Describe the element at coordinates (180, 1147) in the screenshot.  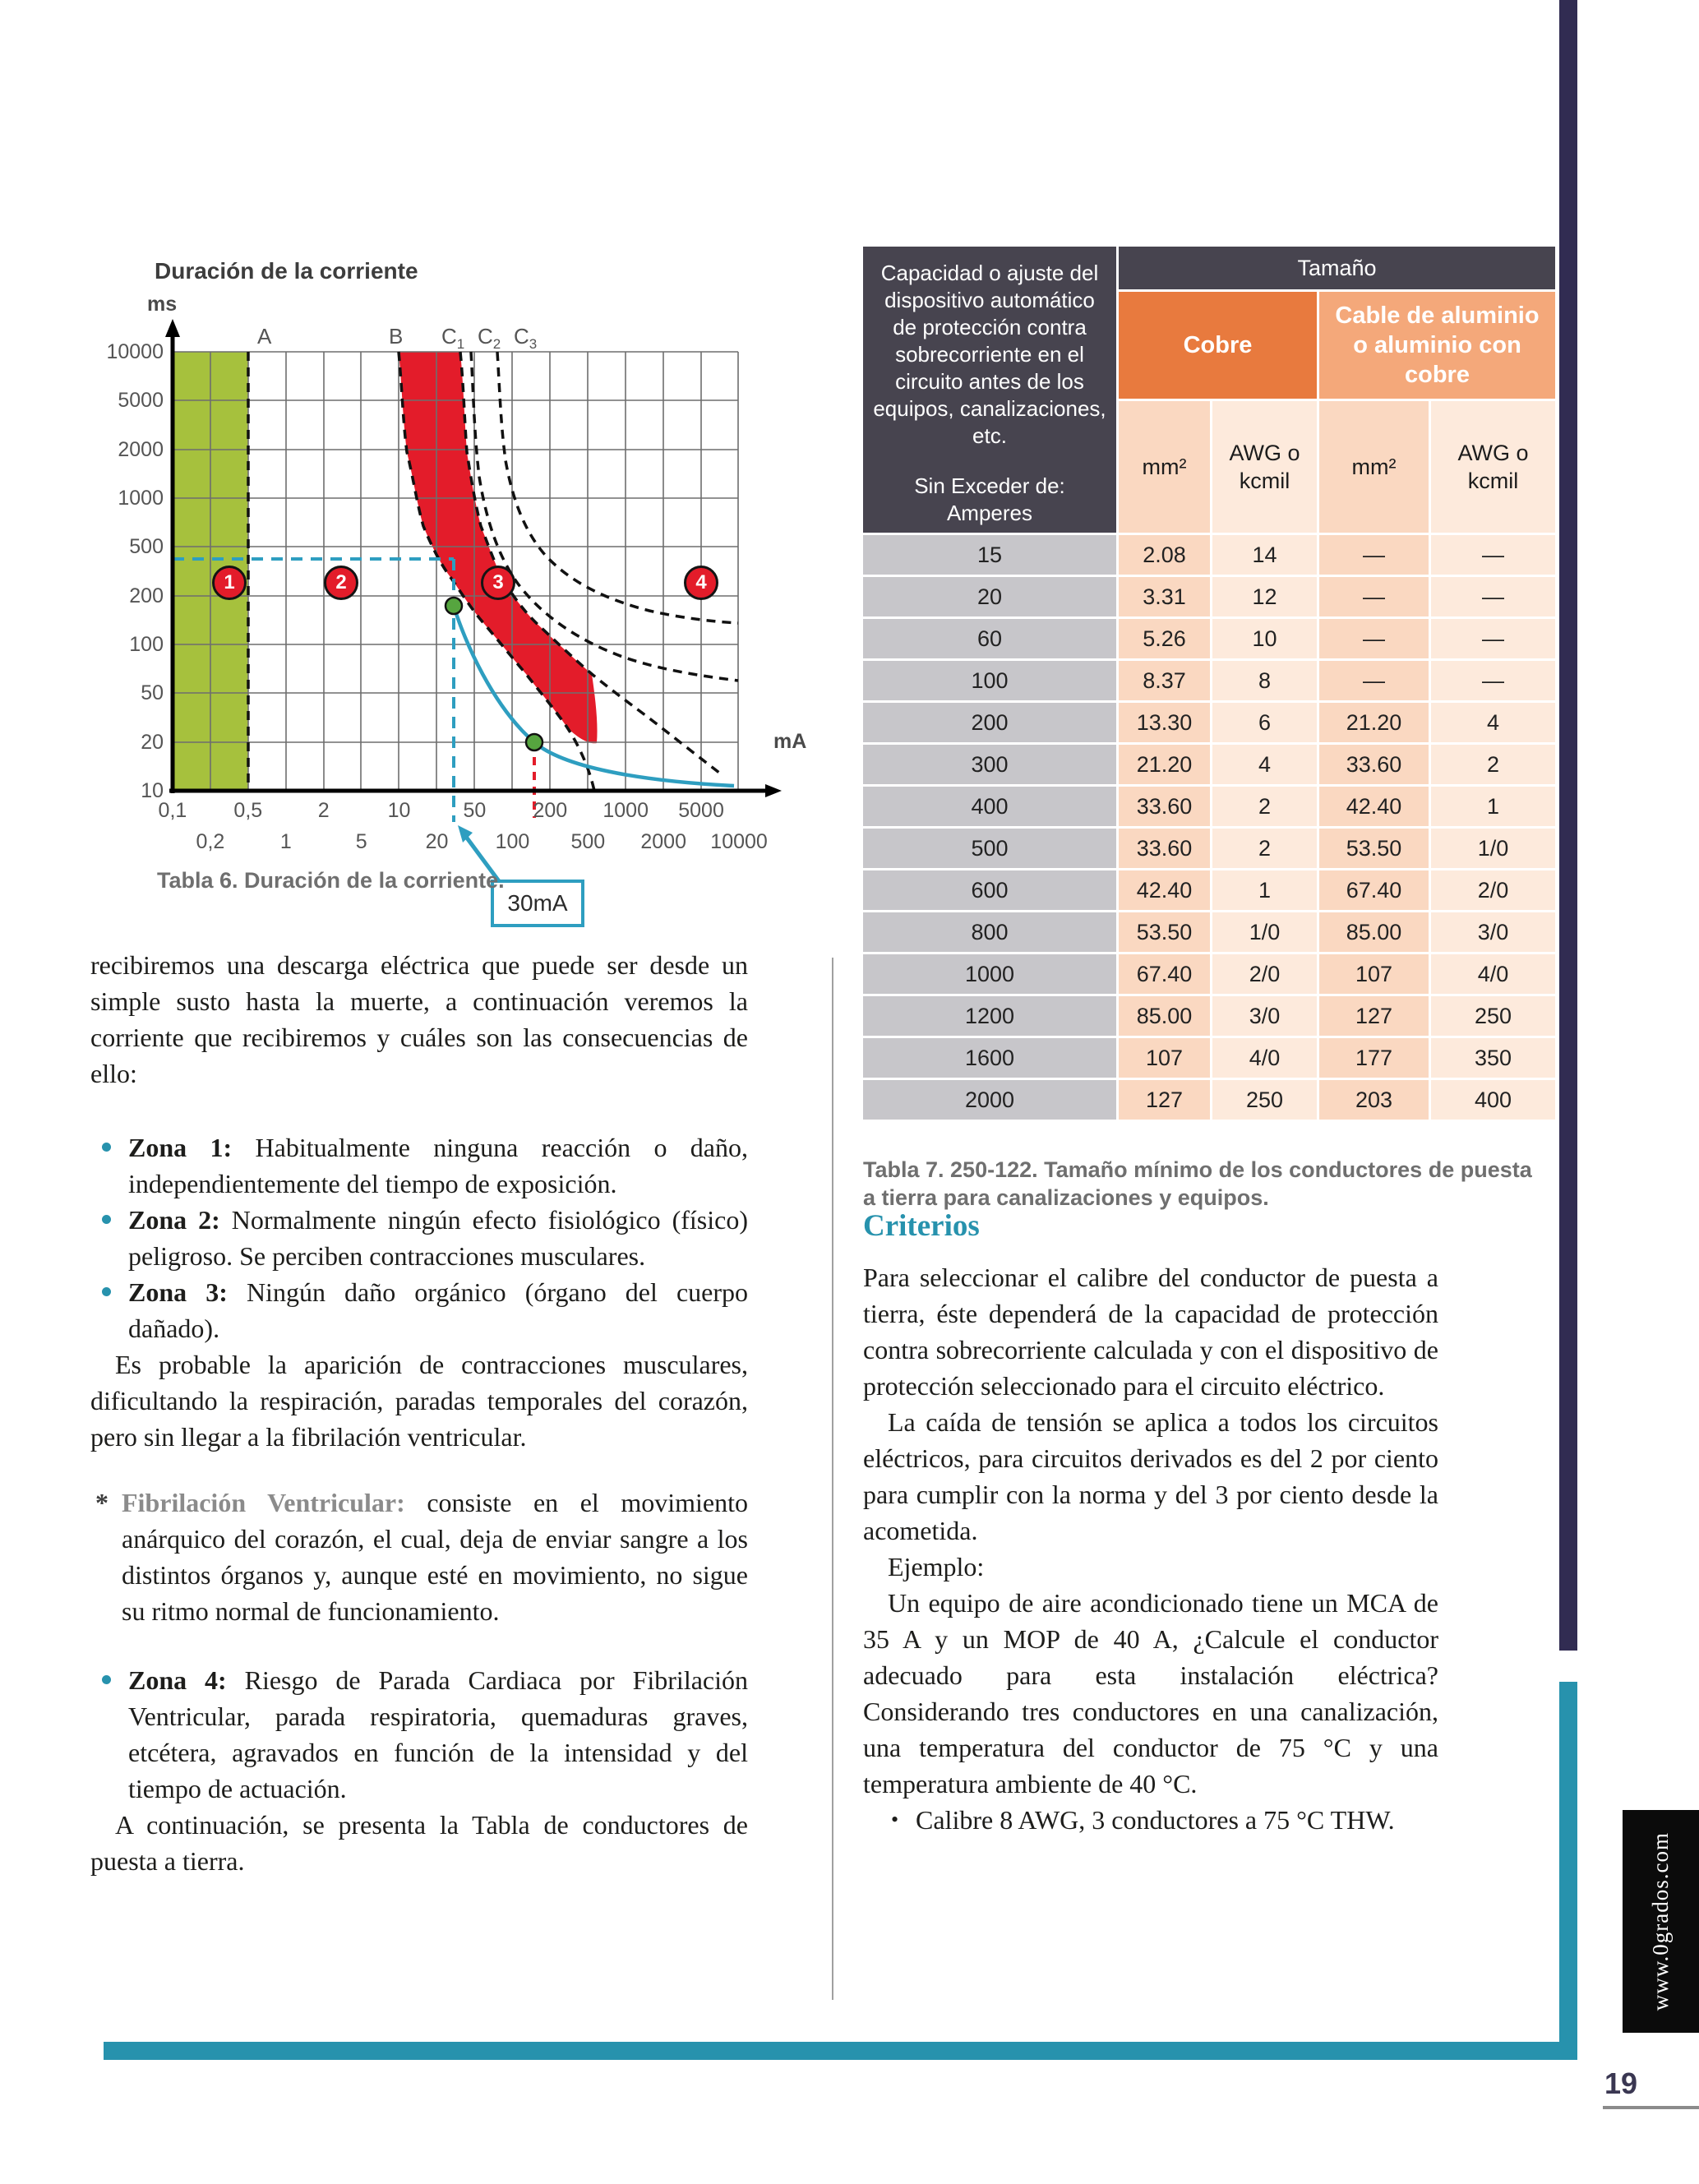
I see `zone-label: Zona 1:` at that location.